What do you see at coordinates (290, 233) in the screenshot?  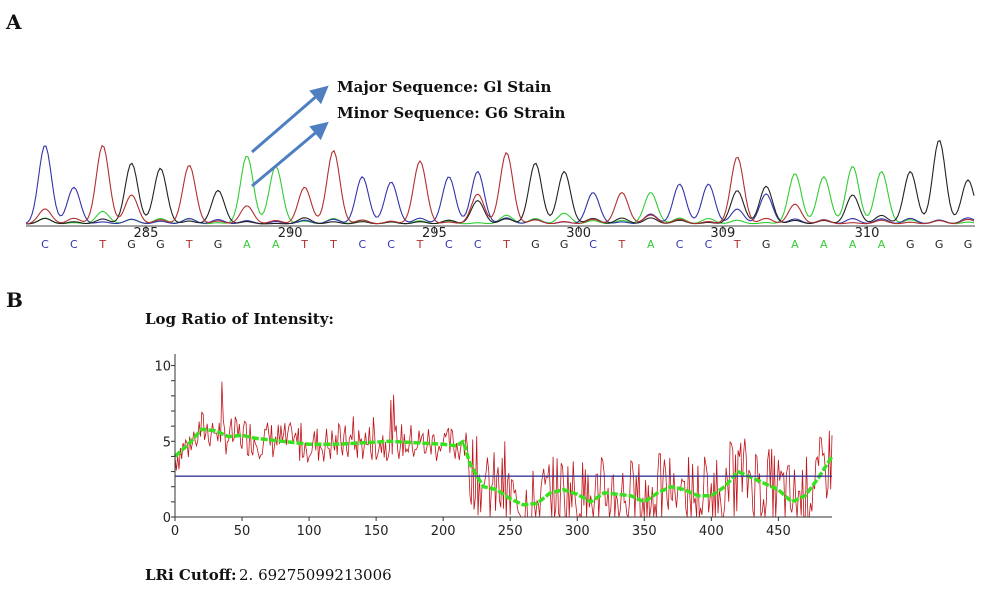 I see `position-tick-label: 290` at bounding box center [290, 233].